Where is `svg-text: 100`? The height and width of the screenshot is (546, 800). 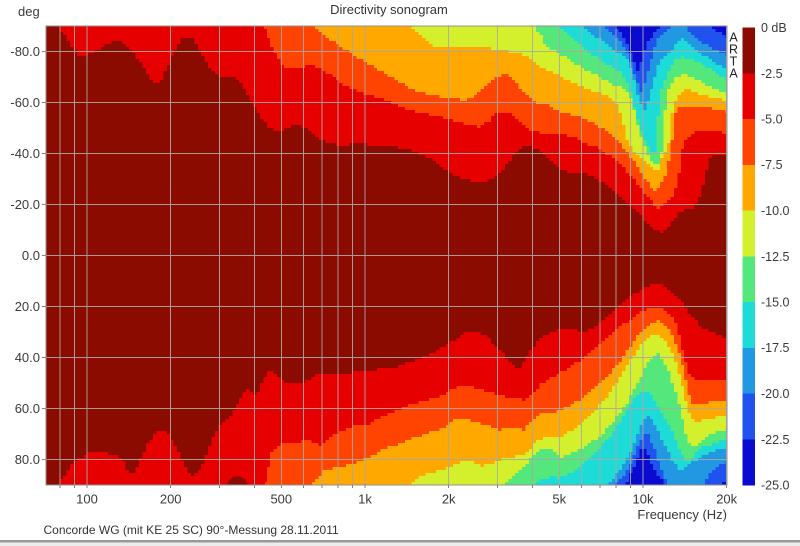 svg-text: 100 is located at coordinates (87, 499).